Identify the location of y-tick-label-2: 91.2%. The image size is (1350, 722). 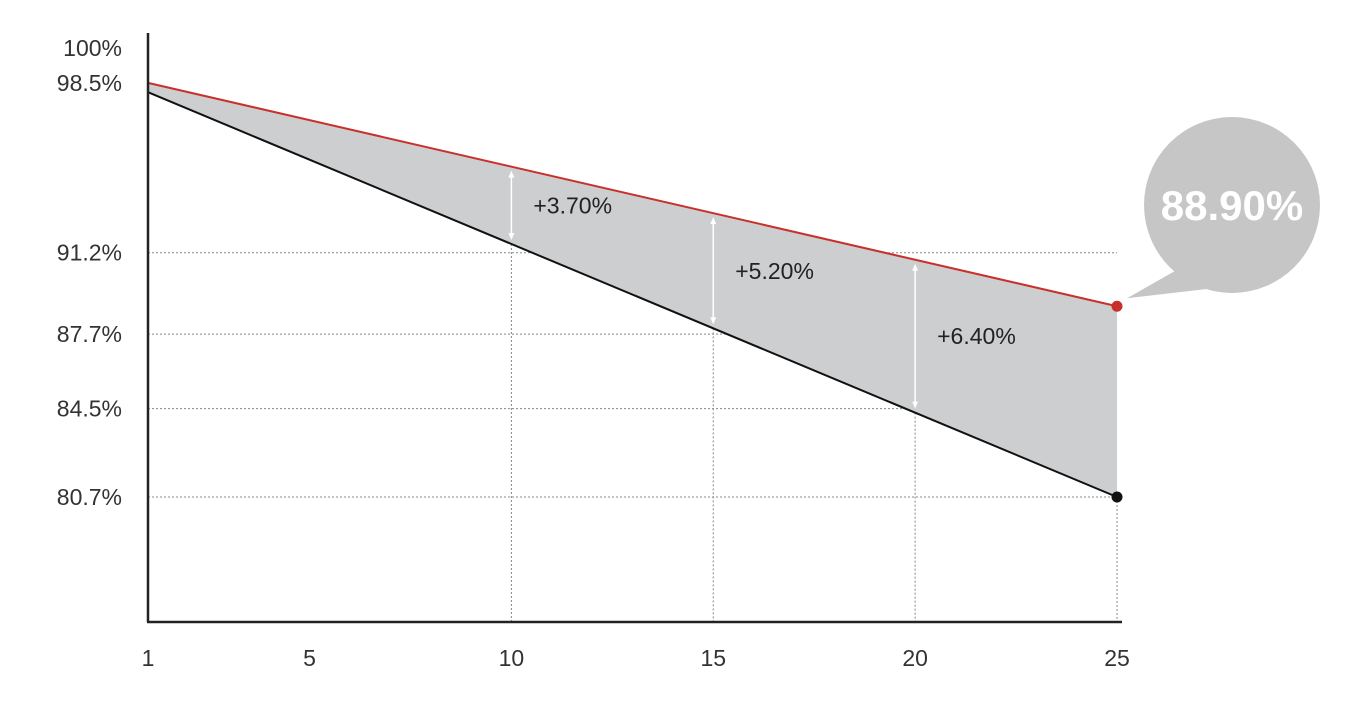
(89, 253).